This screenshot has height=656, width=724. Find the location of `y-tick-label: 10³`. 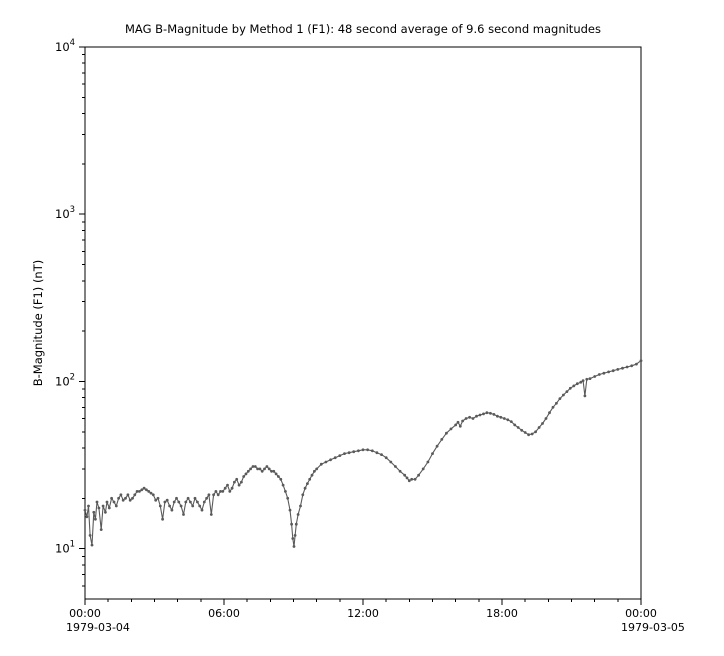

y-tick-label: 10³ is located at coordinates (65, 213).